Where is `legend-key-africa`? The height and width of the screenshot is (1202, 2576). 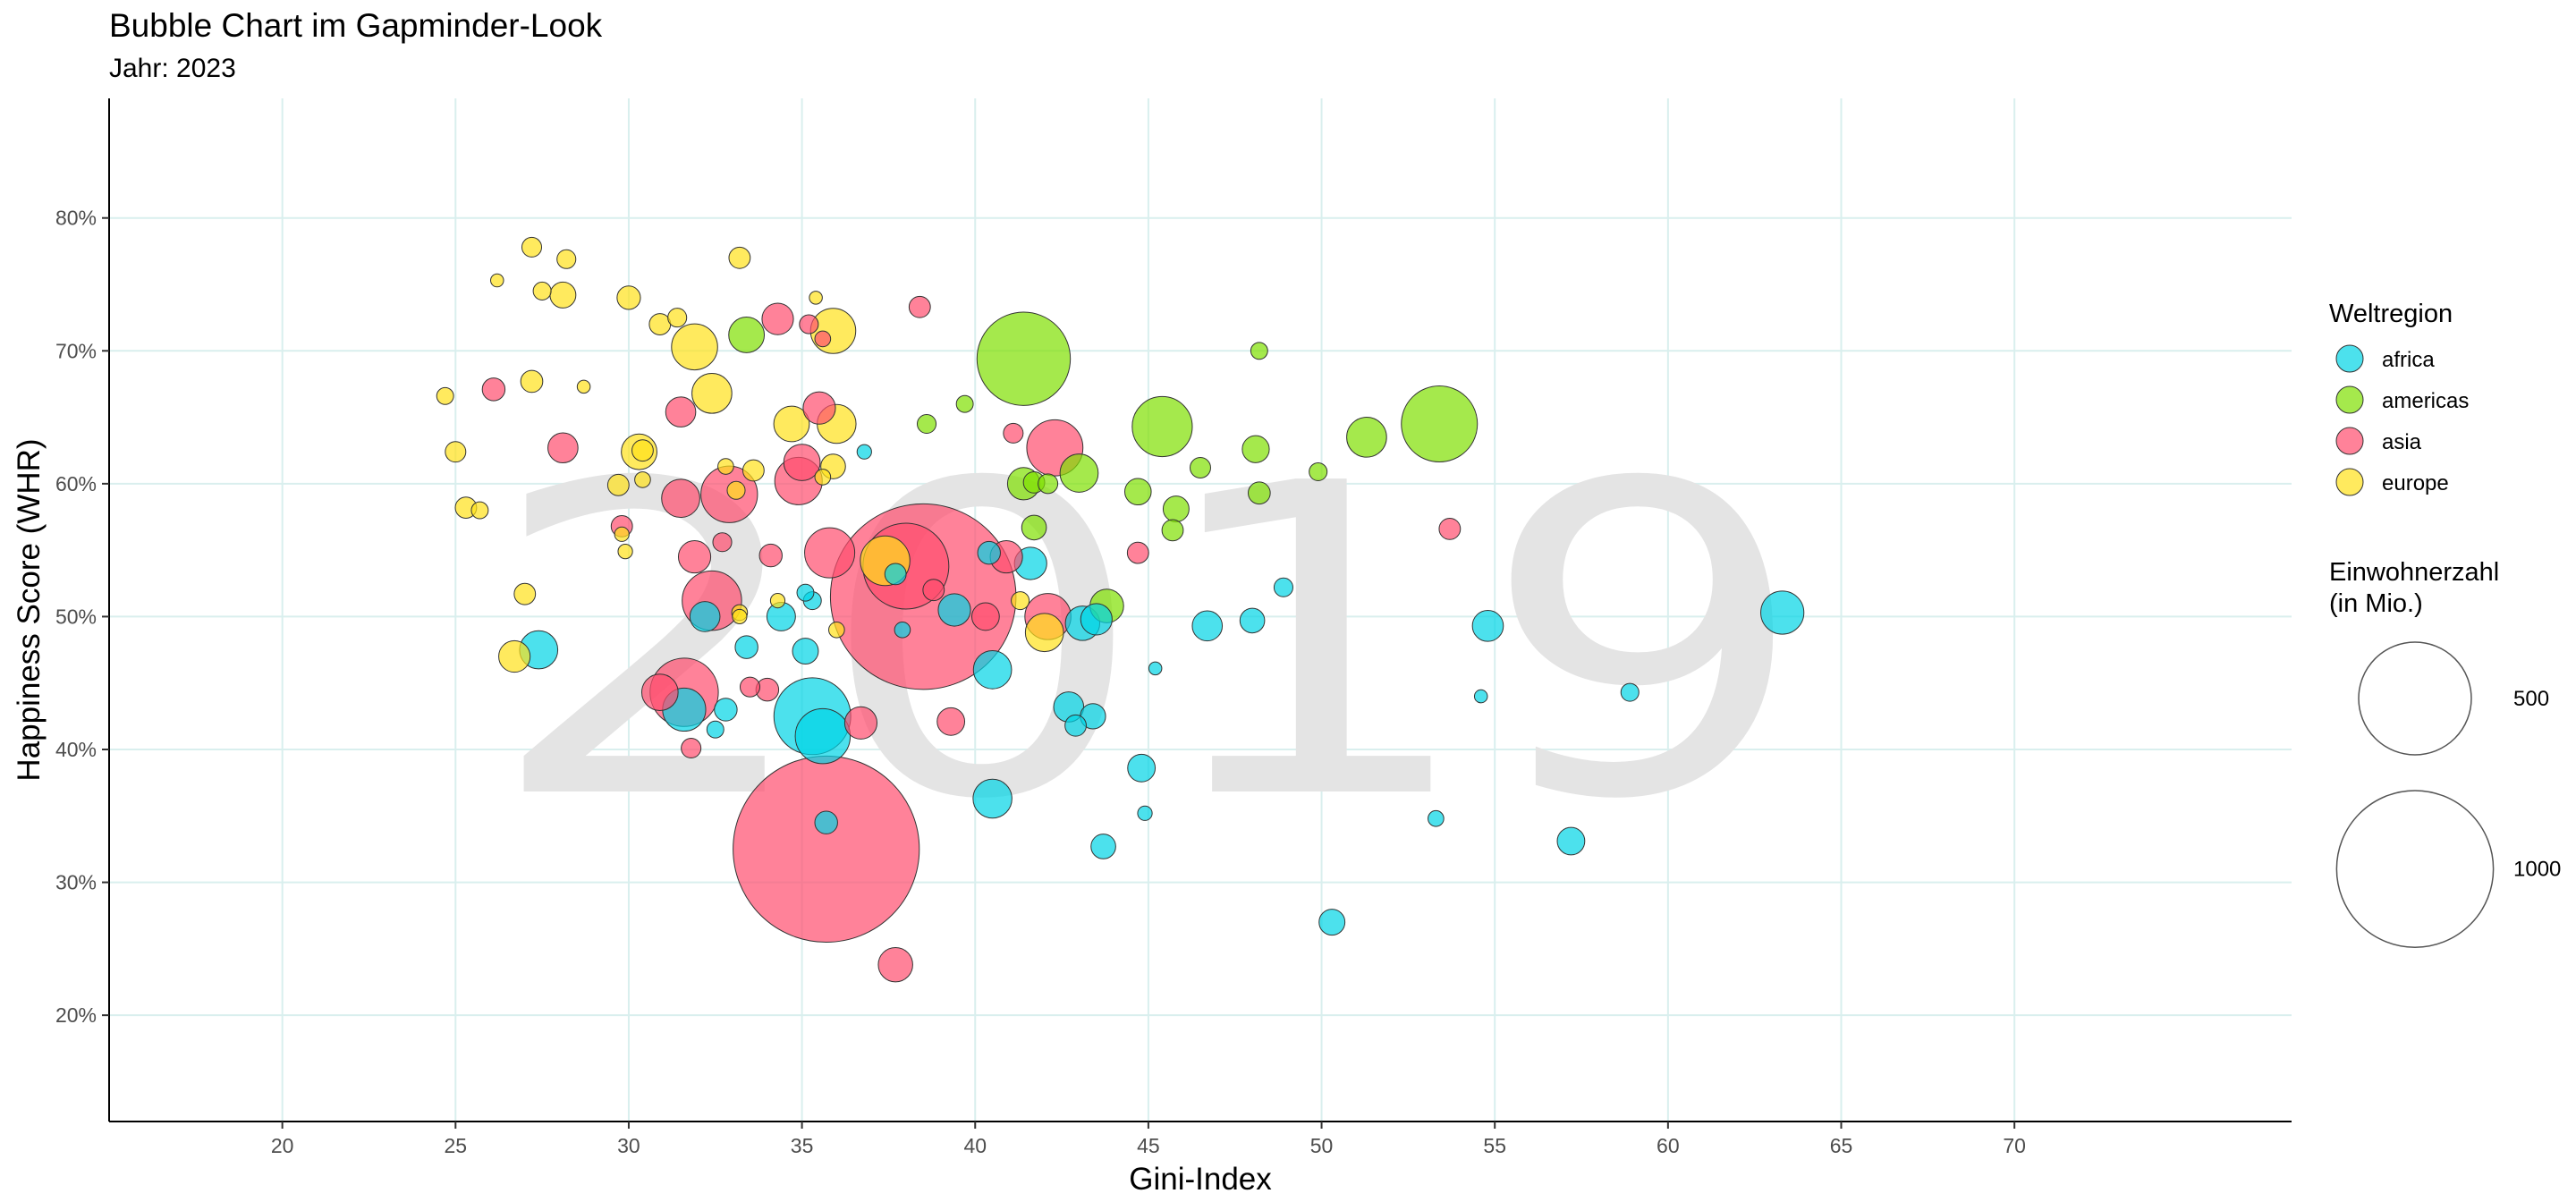
legend-key-africa is located at coordinates (2349, 358).